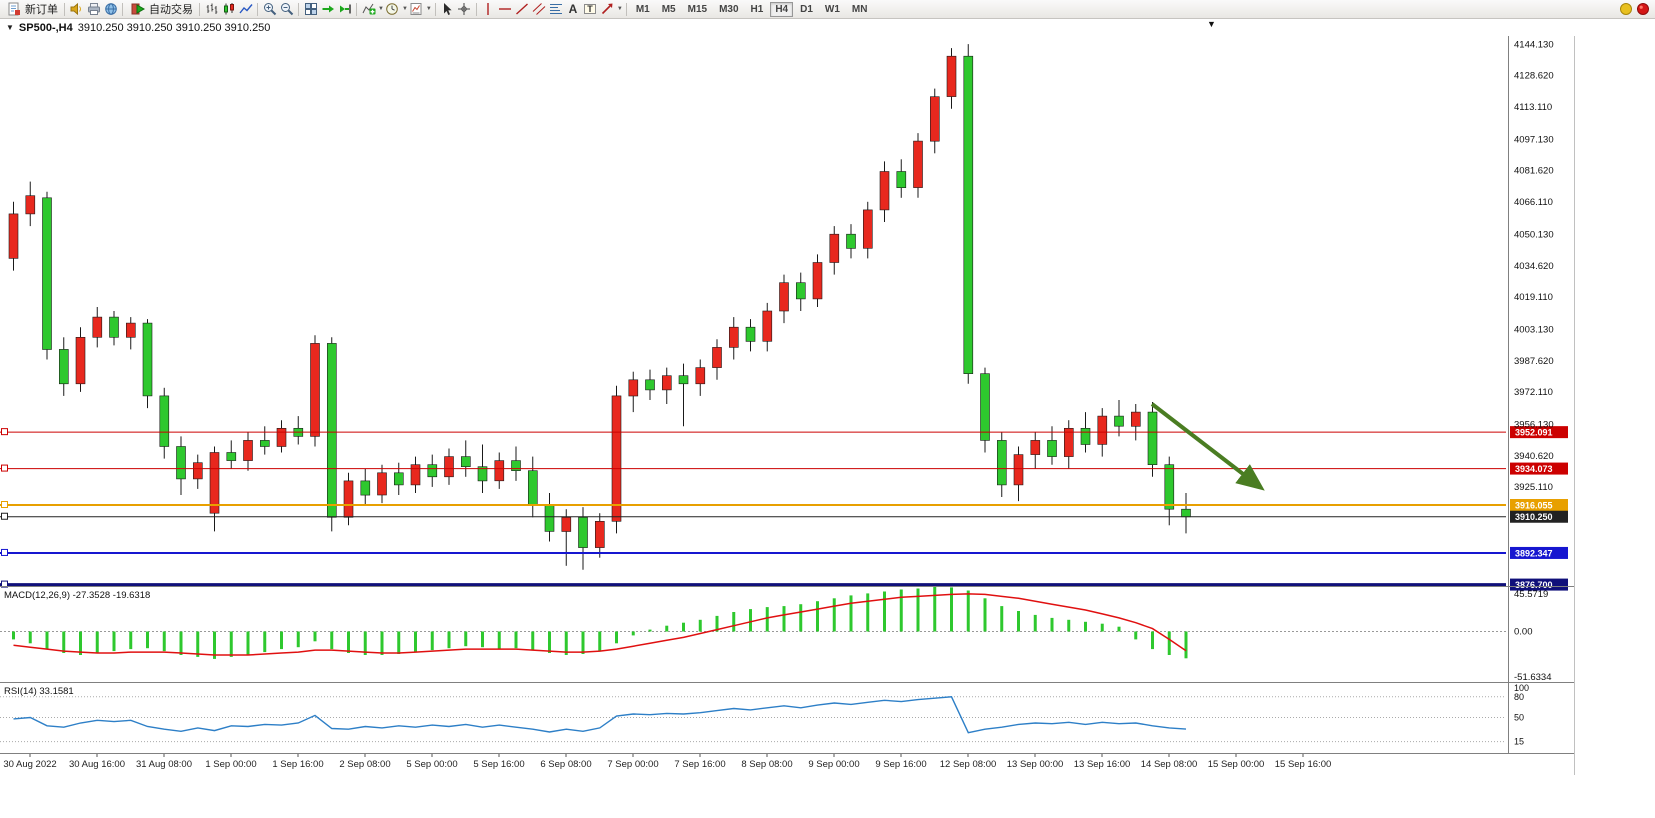 Image resolution: width=1655 pixels, height=818 pixels. I want to click on price-tag, so click(1539, 584).